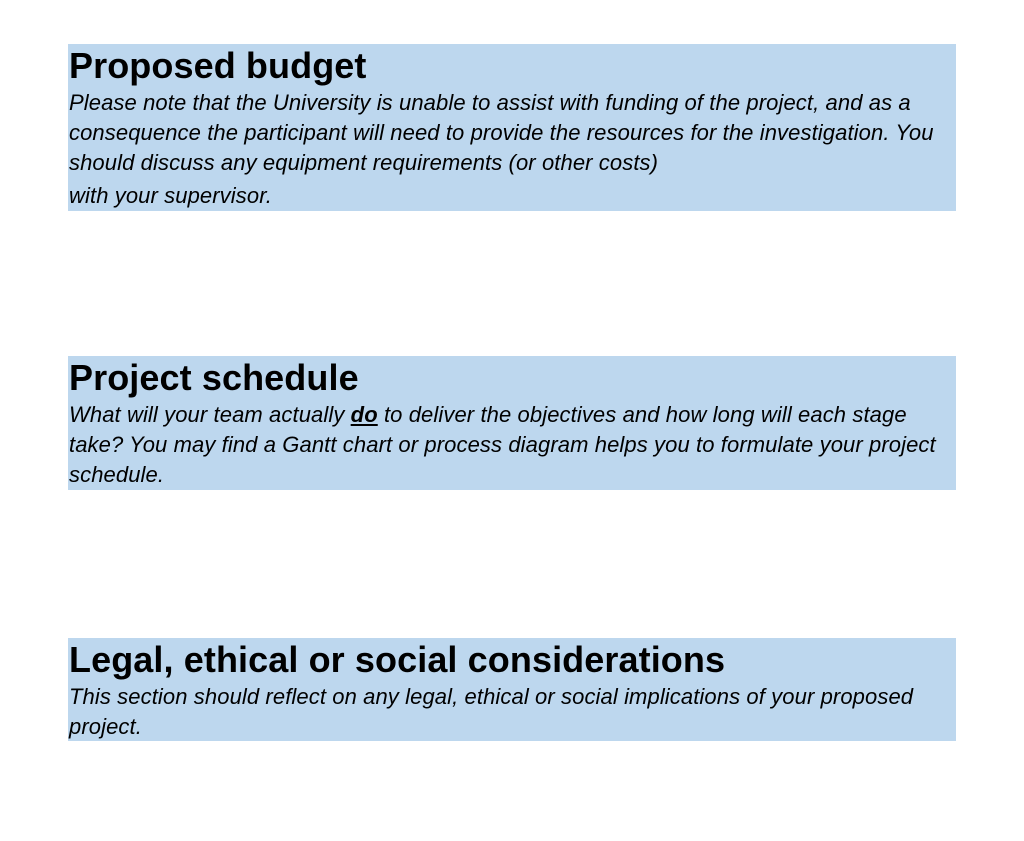 This screenshot has height=841, width=1024. What do you see at coordinates (364, 414) in the screenshot?
I see `project-schedule-emphasis: do` at bounding box center [364, 414].